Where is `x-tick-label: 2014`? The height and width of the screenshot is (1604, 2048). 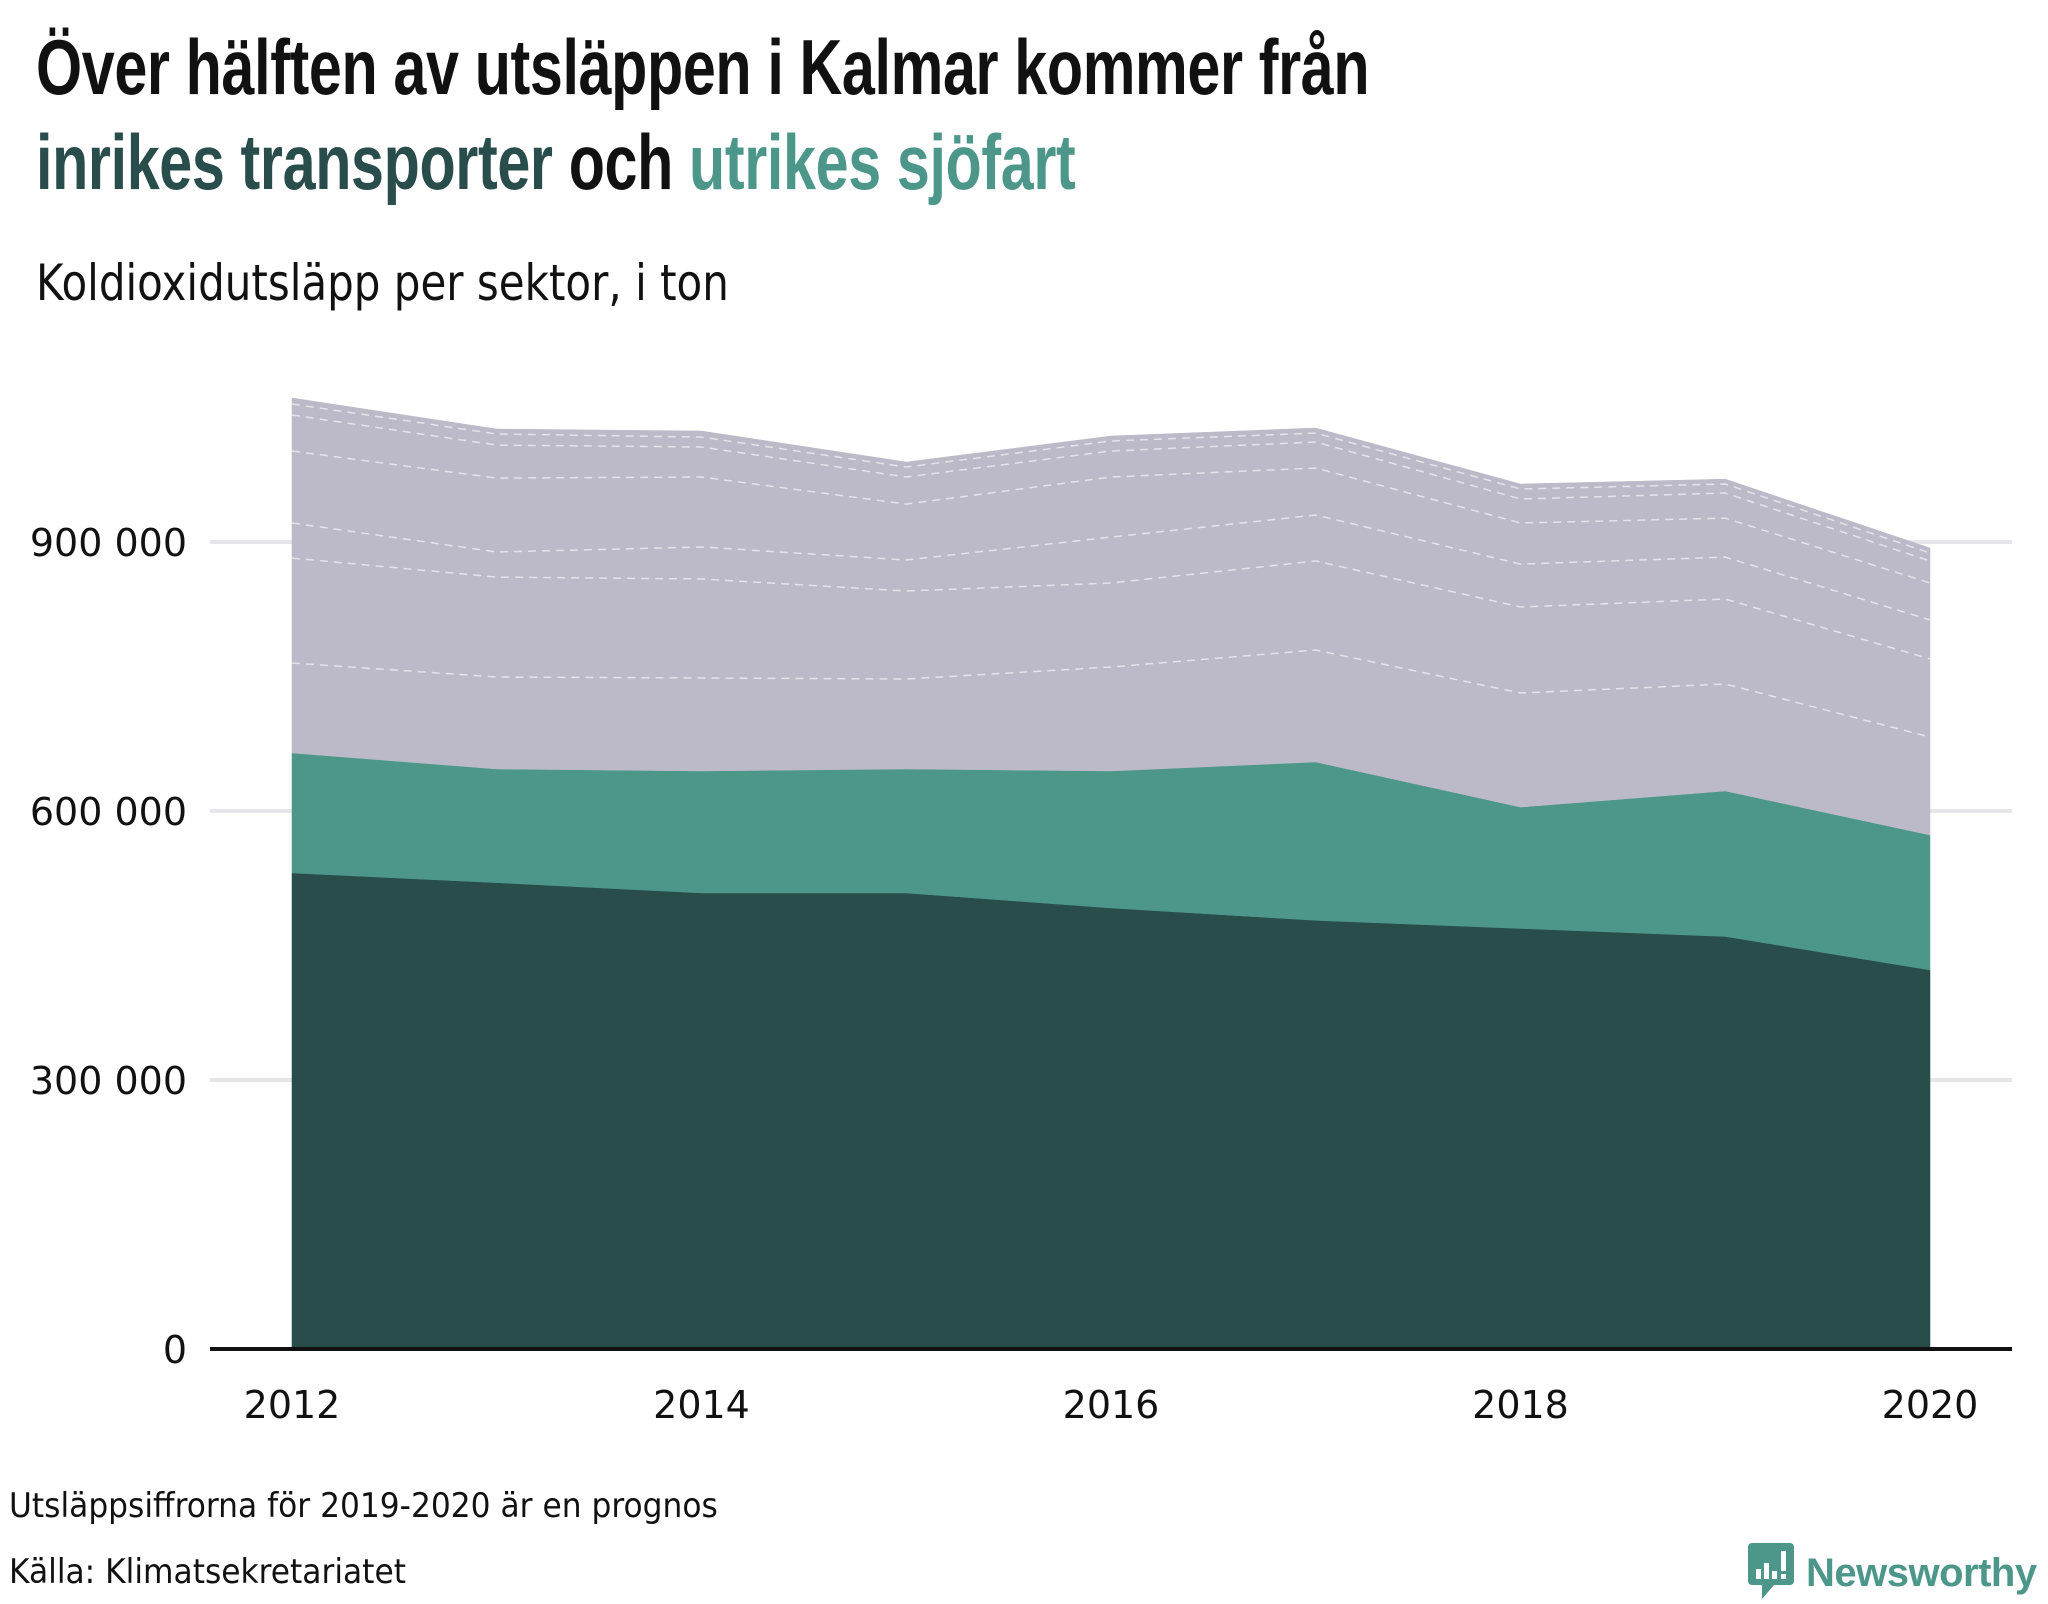 x-tick-label: 2014 is located at coordinates (701, 1405).